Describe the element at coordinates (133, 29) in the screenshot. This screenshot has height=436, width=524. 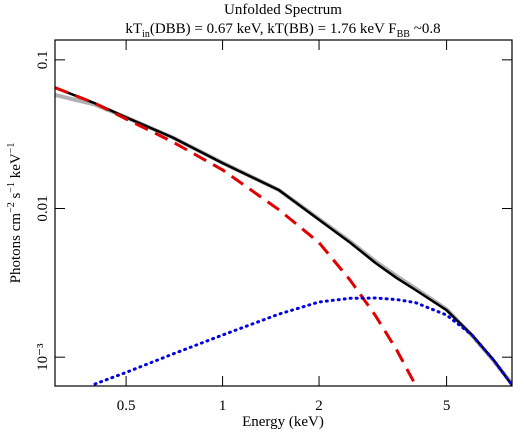
I see `subtitle-part: kT` at that location.